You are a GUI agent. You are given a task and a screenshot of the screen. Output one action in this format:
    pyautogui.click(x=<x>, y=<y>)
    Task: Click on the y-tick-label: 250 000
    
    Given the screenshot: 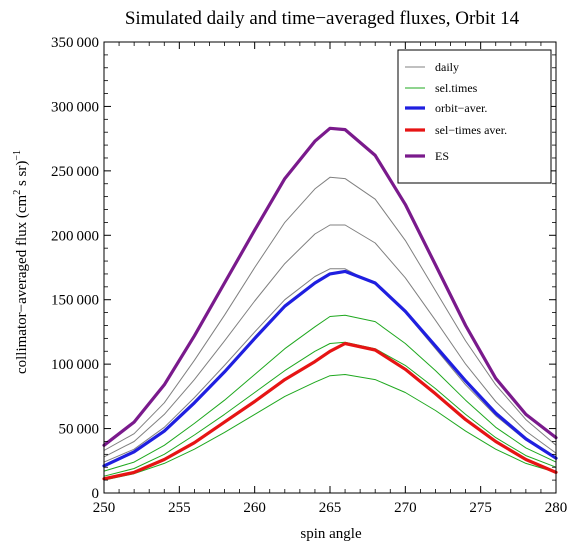 What is the action you would take?
    pyautogui.click(x=75, y=172)
    